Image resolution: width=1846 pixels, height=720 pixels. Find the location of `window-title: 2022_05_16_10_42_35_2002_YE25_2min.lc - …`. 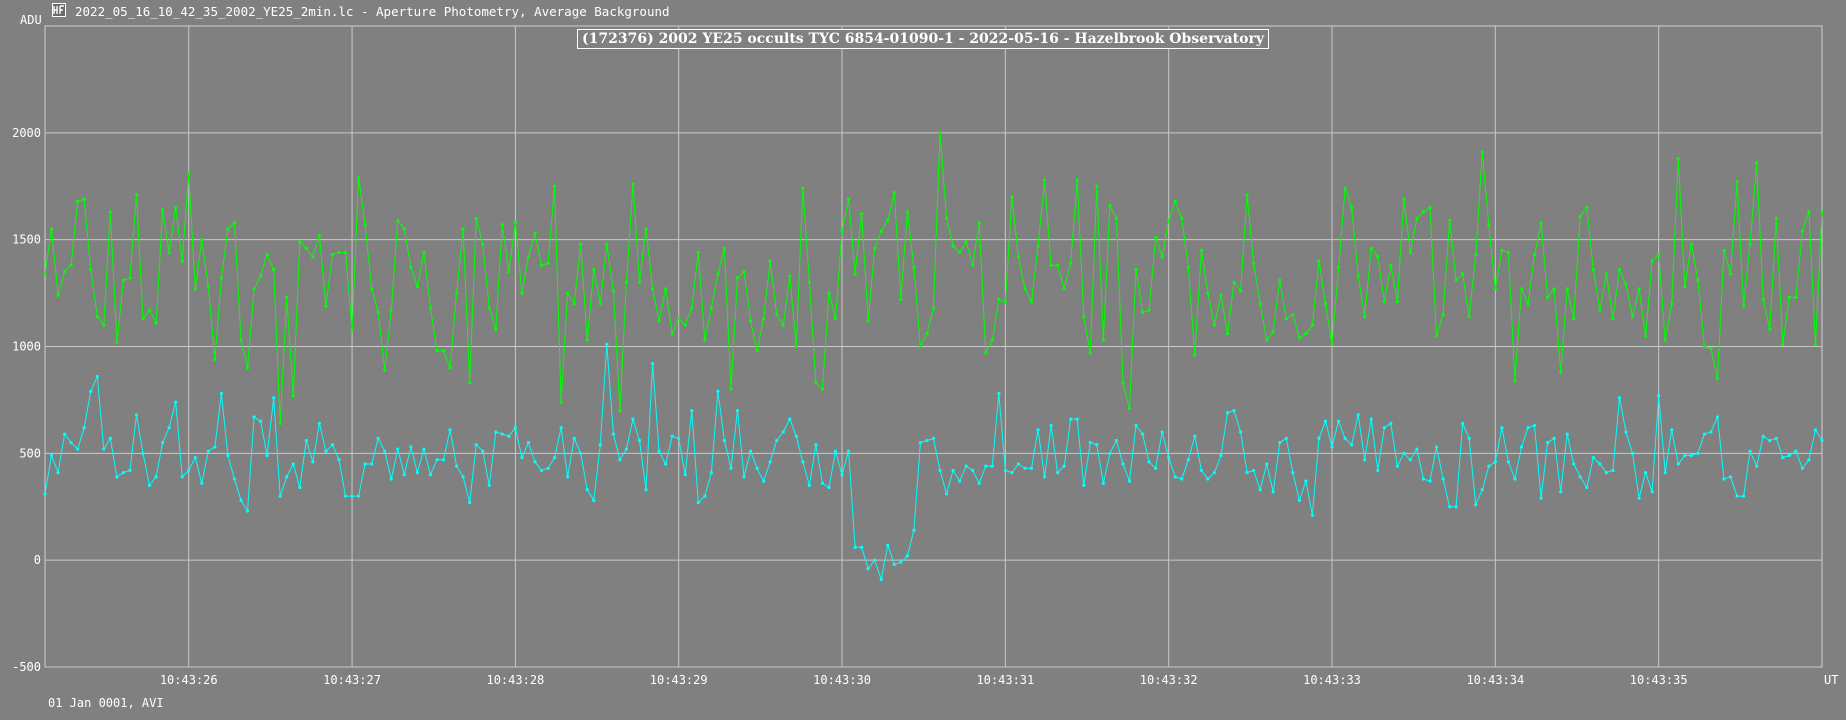

window-title: 2022_05_16_10_42_35_2002_YE25_2min.lc - … is located at coordinates (372, 11).